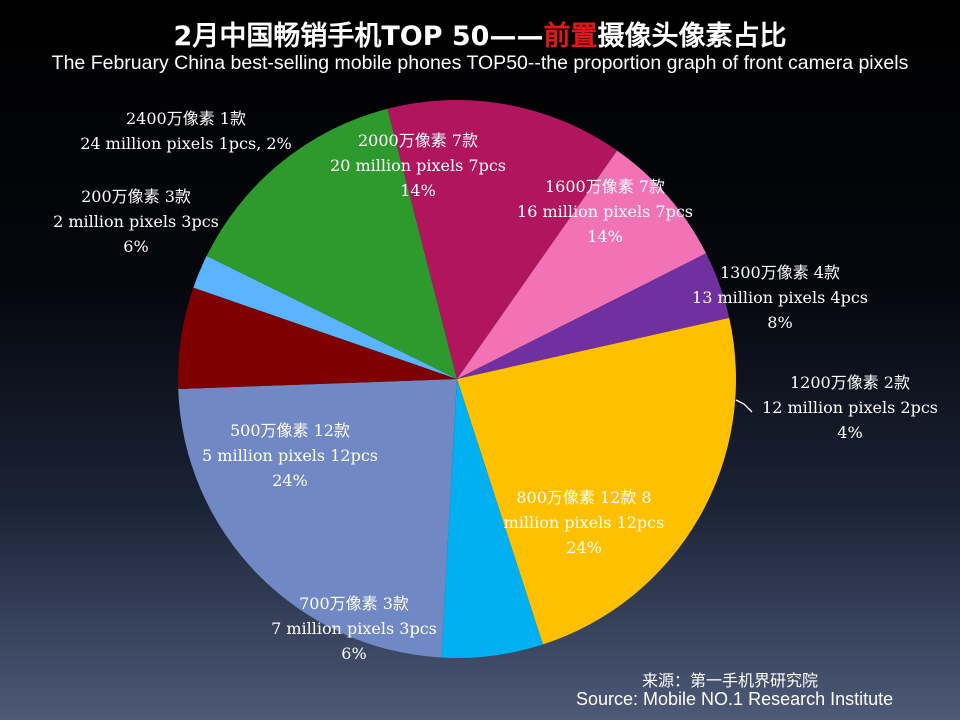  Describe the element at coordinates (850, 432) in the screenshot. I see `slice-label-percent: 4%` at that location.